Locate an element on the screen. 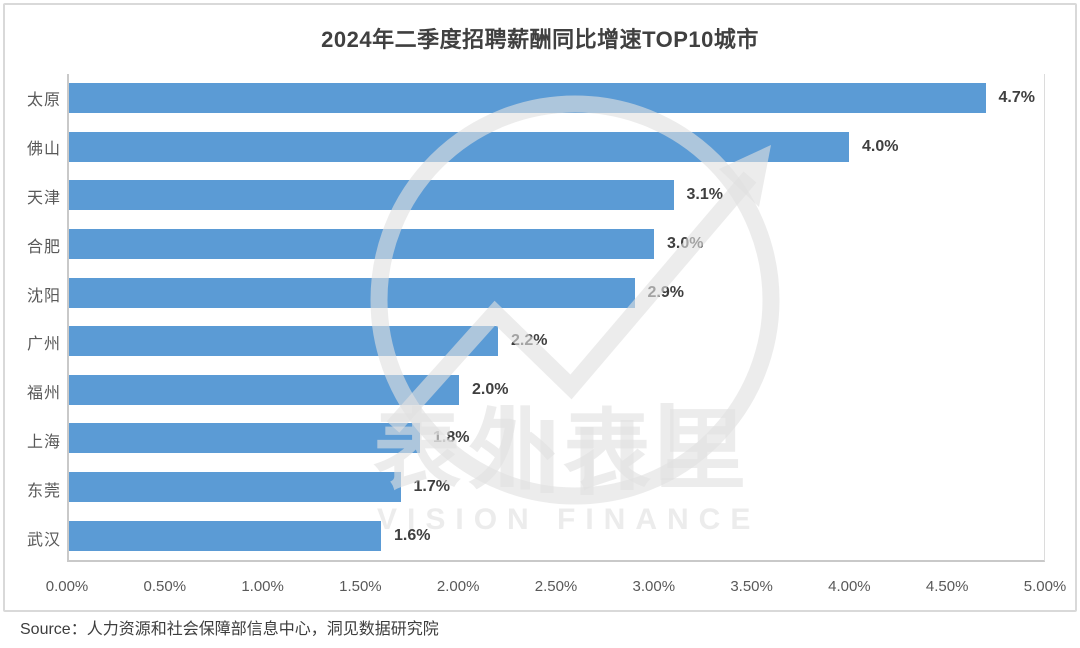 This screenshot has width=1080, height=648. x-tick-label: 3.50% is located at coordinates (751, 586).